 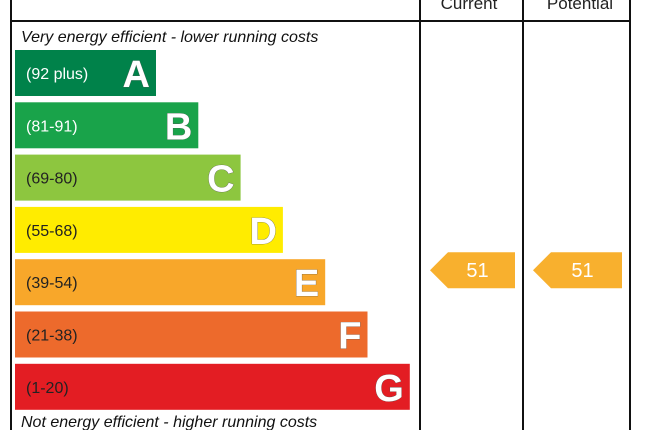 What do you see at coordinates (52, 231) in the screenshot?
I see `band-d-range: (55-68)` at bounding box center [52, 231].